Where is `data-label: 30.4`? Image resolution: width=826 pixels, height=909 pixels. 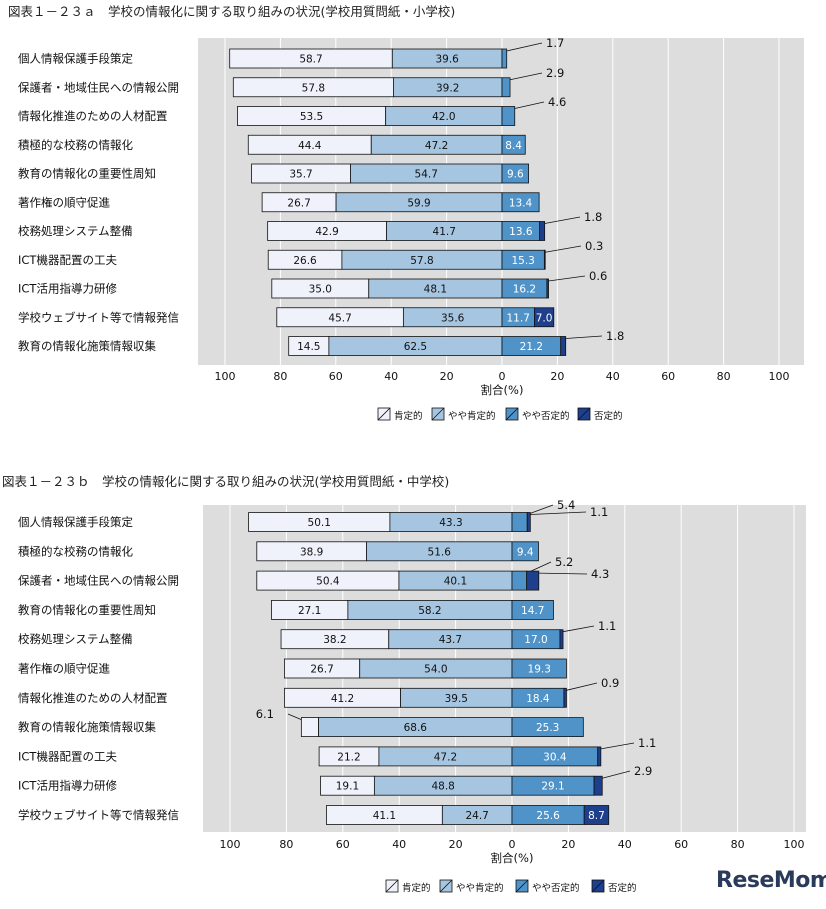
data-label: 30.4 is located at coordinates (555, 757).